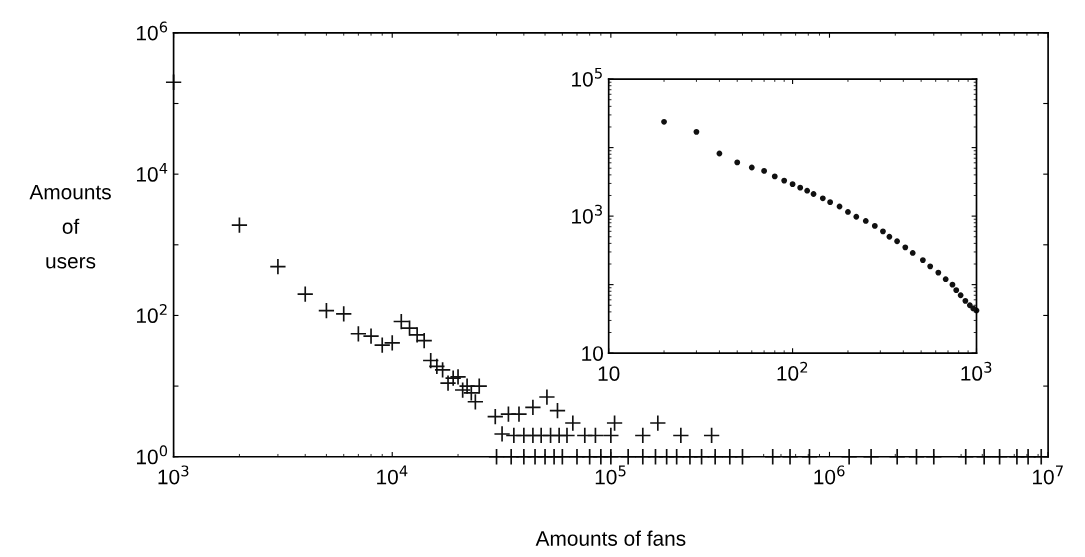 This screenshot has height=557, width=1085. What do you see at coordinates (609, 373) in the screenshot?
I see `x-tick-label: 10` at bounding box center [609, 373].